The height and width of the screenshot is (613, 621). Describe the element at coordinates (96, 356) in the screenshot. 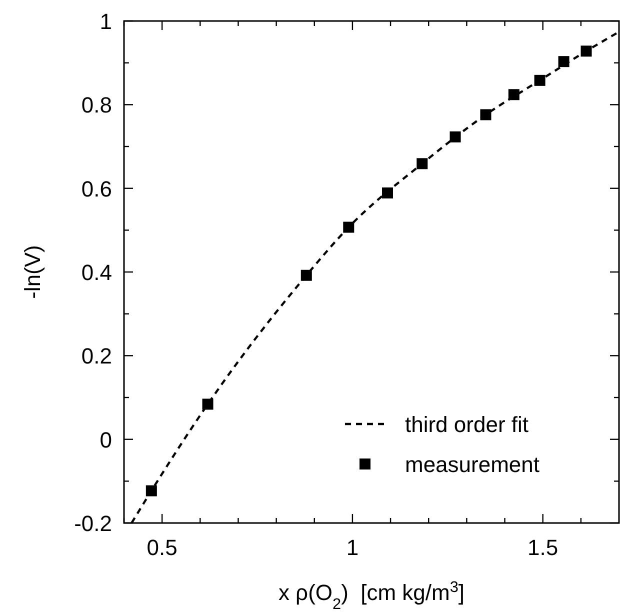

I see `y-tick-label: 0.2` at that location.